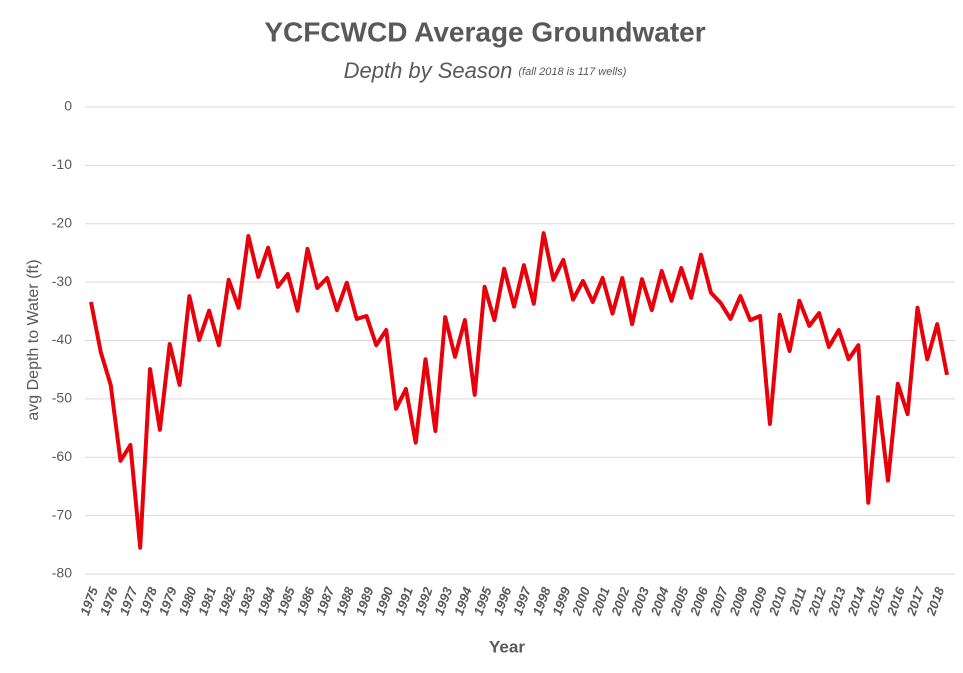 This screenshot has width=963, height=673. Describe the element at coordinates (62, 339) in the screenshot. I see `y-tick-label: -40` at that location.